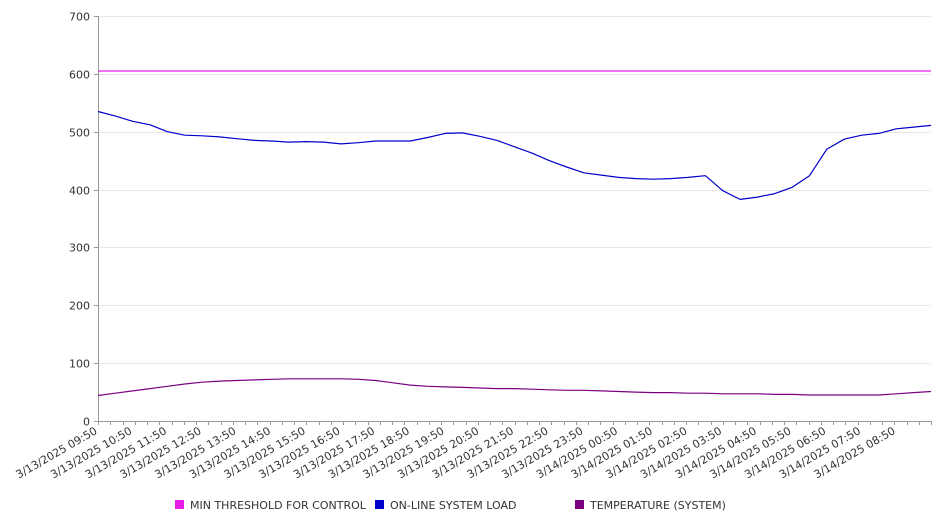  Describe the element at coordinates (79, 133) in the screenshot. I see `y-tick-label: 500` at that location.